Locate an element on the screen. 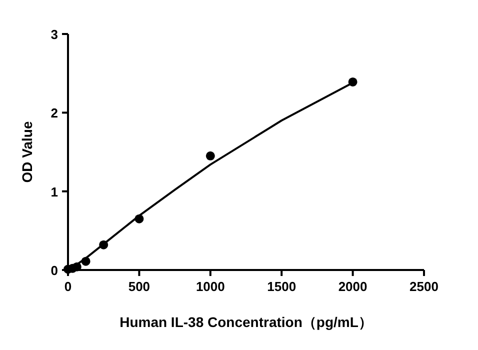 The height and width of the screenshot is (350, 478). y-axis-title: OD Value is located at coordinates (27, 152).